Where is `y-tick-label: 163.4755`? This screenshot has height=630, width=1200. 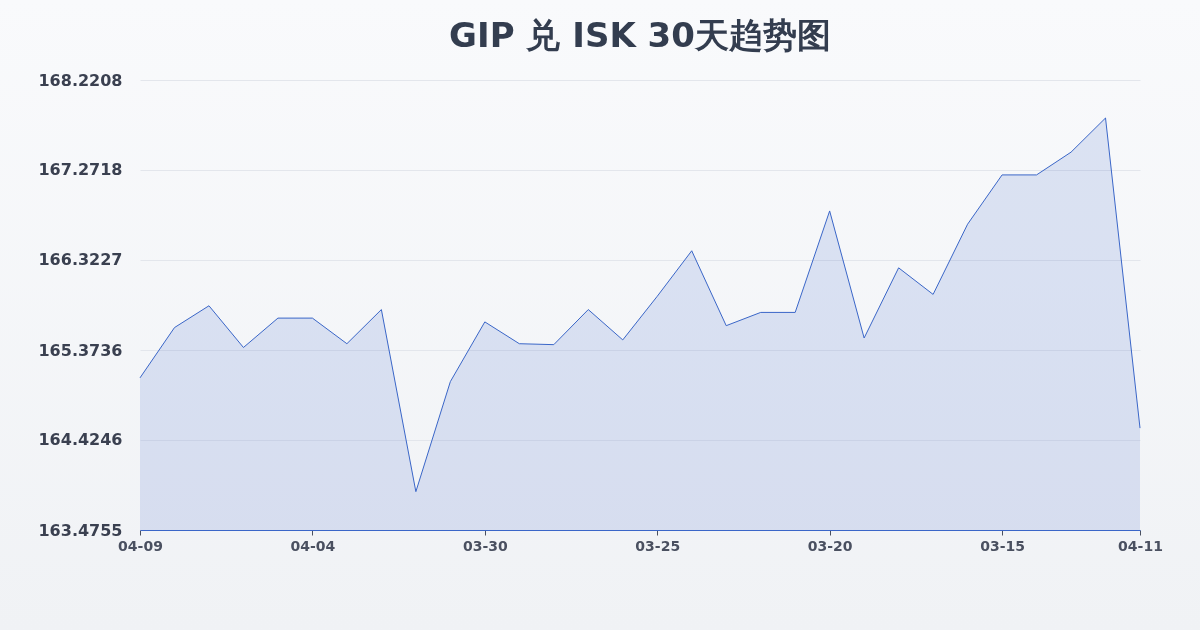
y-tick-label: 163.4755 is located at coordinates (80, 530).